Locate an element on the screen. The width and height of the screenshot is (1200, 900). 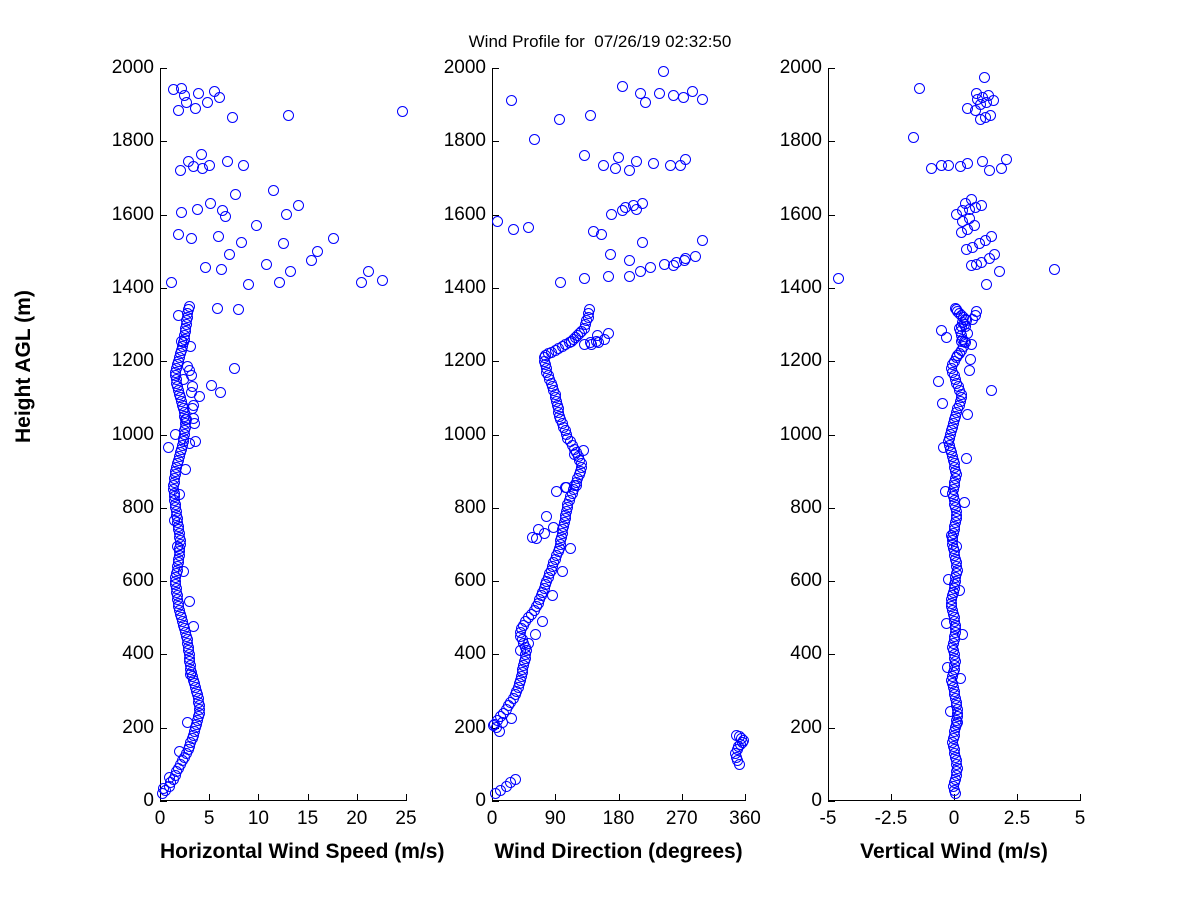
y-tick-label: 2000 is located at coordinates (464, 67).